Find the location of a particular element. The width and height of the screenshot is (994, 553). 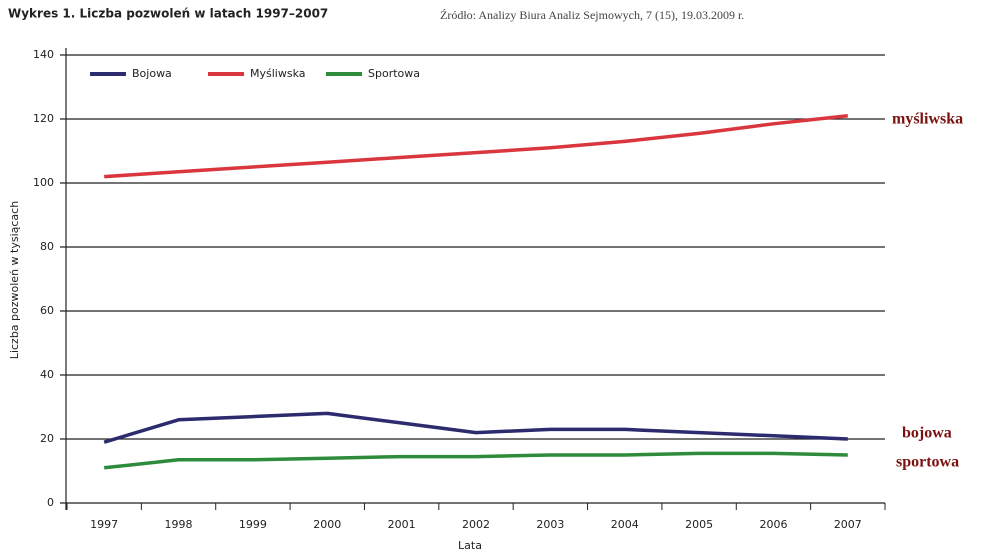

legend-label: Bojowa is located at coordinates (152, 73).